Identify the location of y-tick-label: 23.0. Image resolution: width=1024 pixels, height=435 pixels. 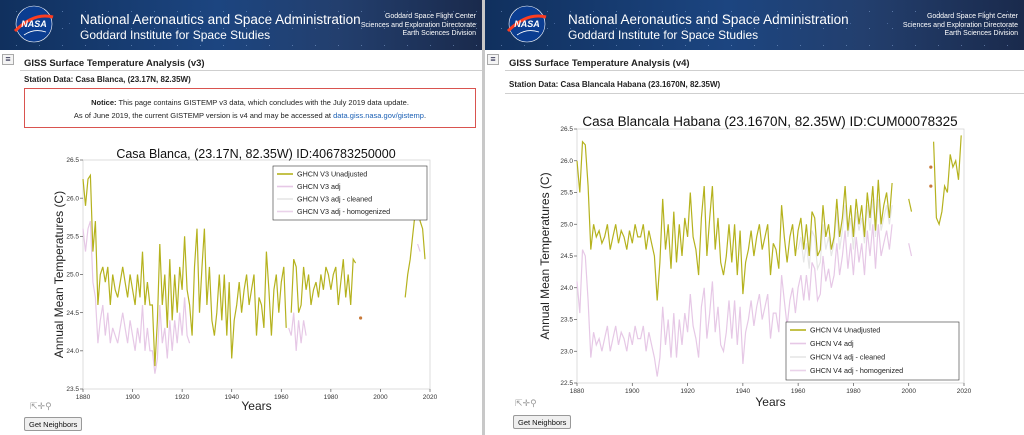
(566, 351).